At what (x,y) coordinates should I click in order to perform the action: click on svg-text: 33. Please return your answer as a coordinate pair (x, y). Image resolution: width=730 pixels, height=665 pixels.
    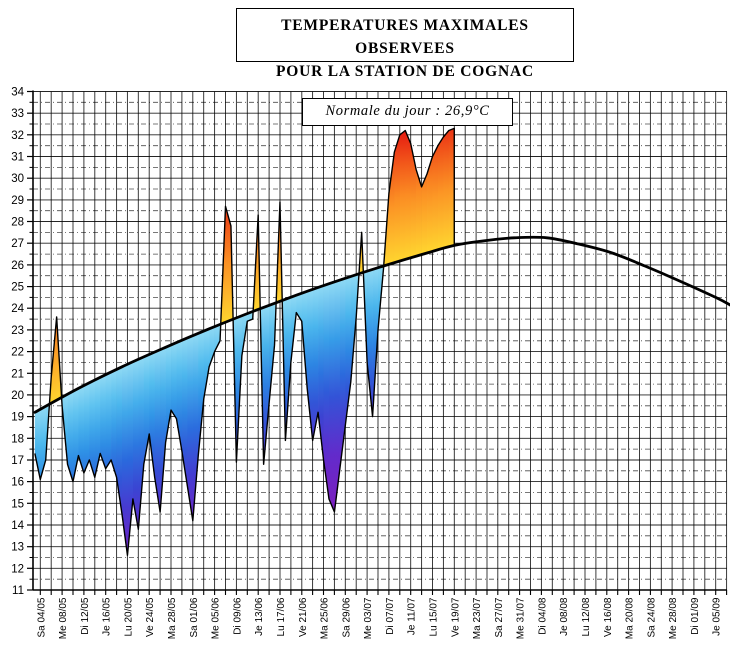
    Looking at the image, I should click on (17, 114).